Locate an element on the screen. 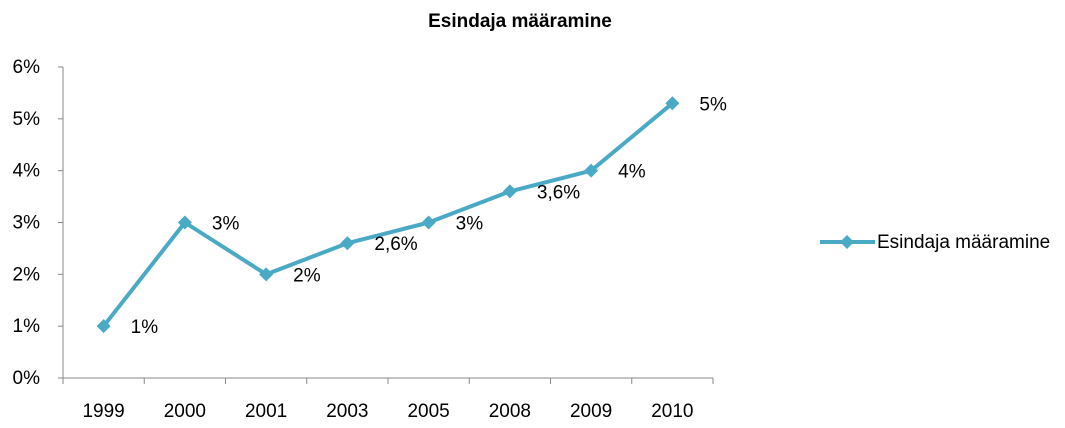 The height and width of the screenshot is (428, 1065). x-tick-label: 2003 is located at coordinates (347, 411).